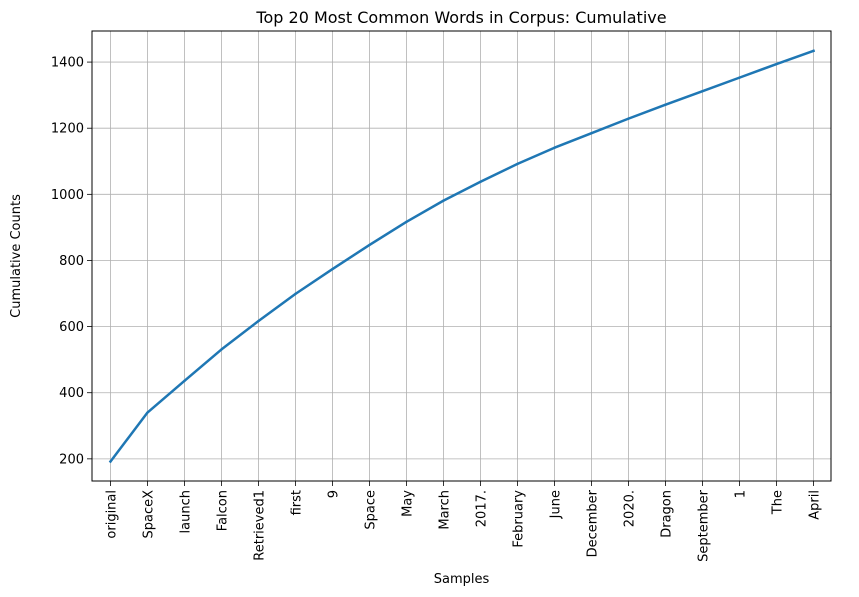 The width and height of the screenshot is (859, 597). What do you see at coordinates (223, 510) in the screenshot?
I see `x-tick-label: Falcon` at bounding box center [223, 510].